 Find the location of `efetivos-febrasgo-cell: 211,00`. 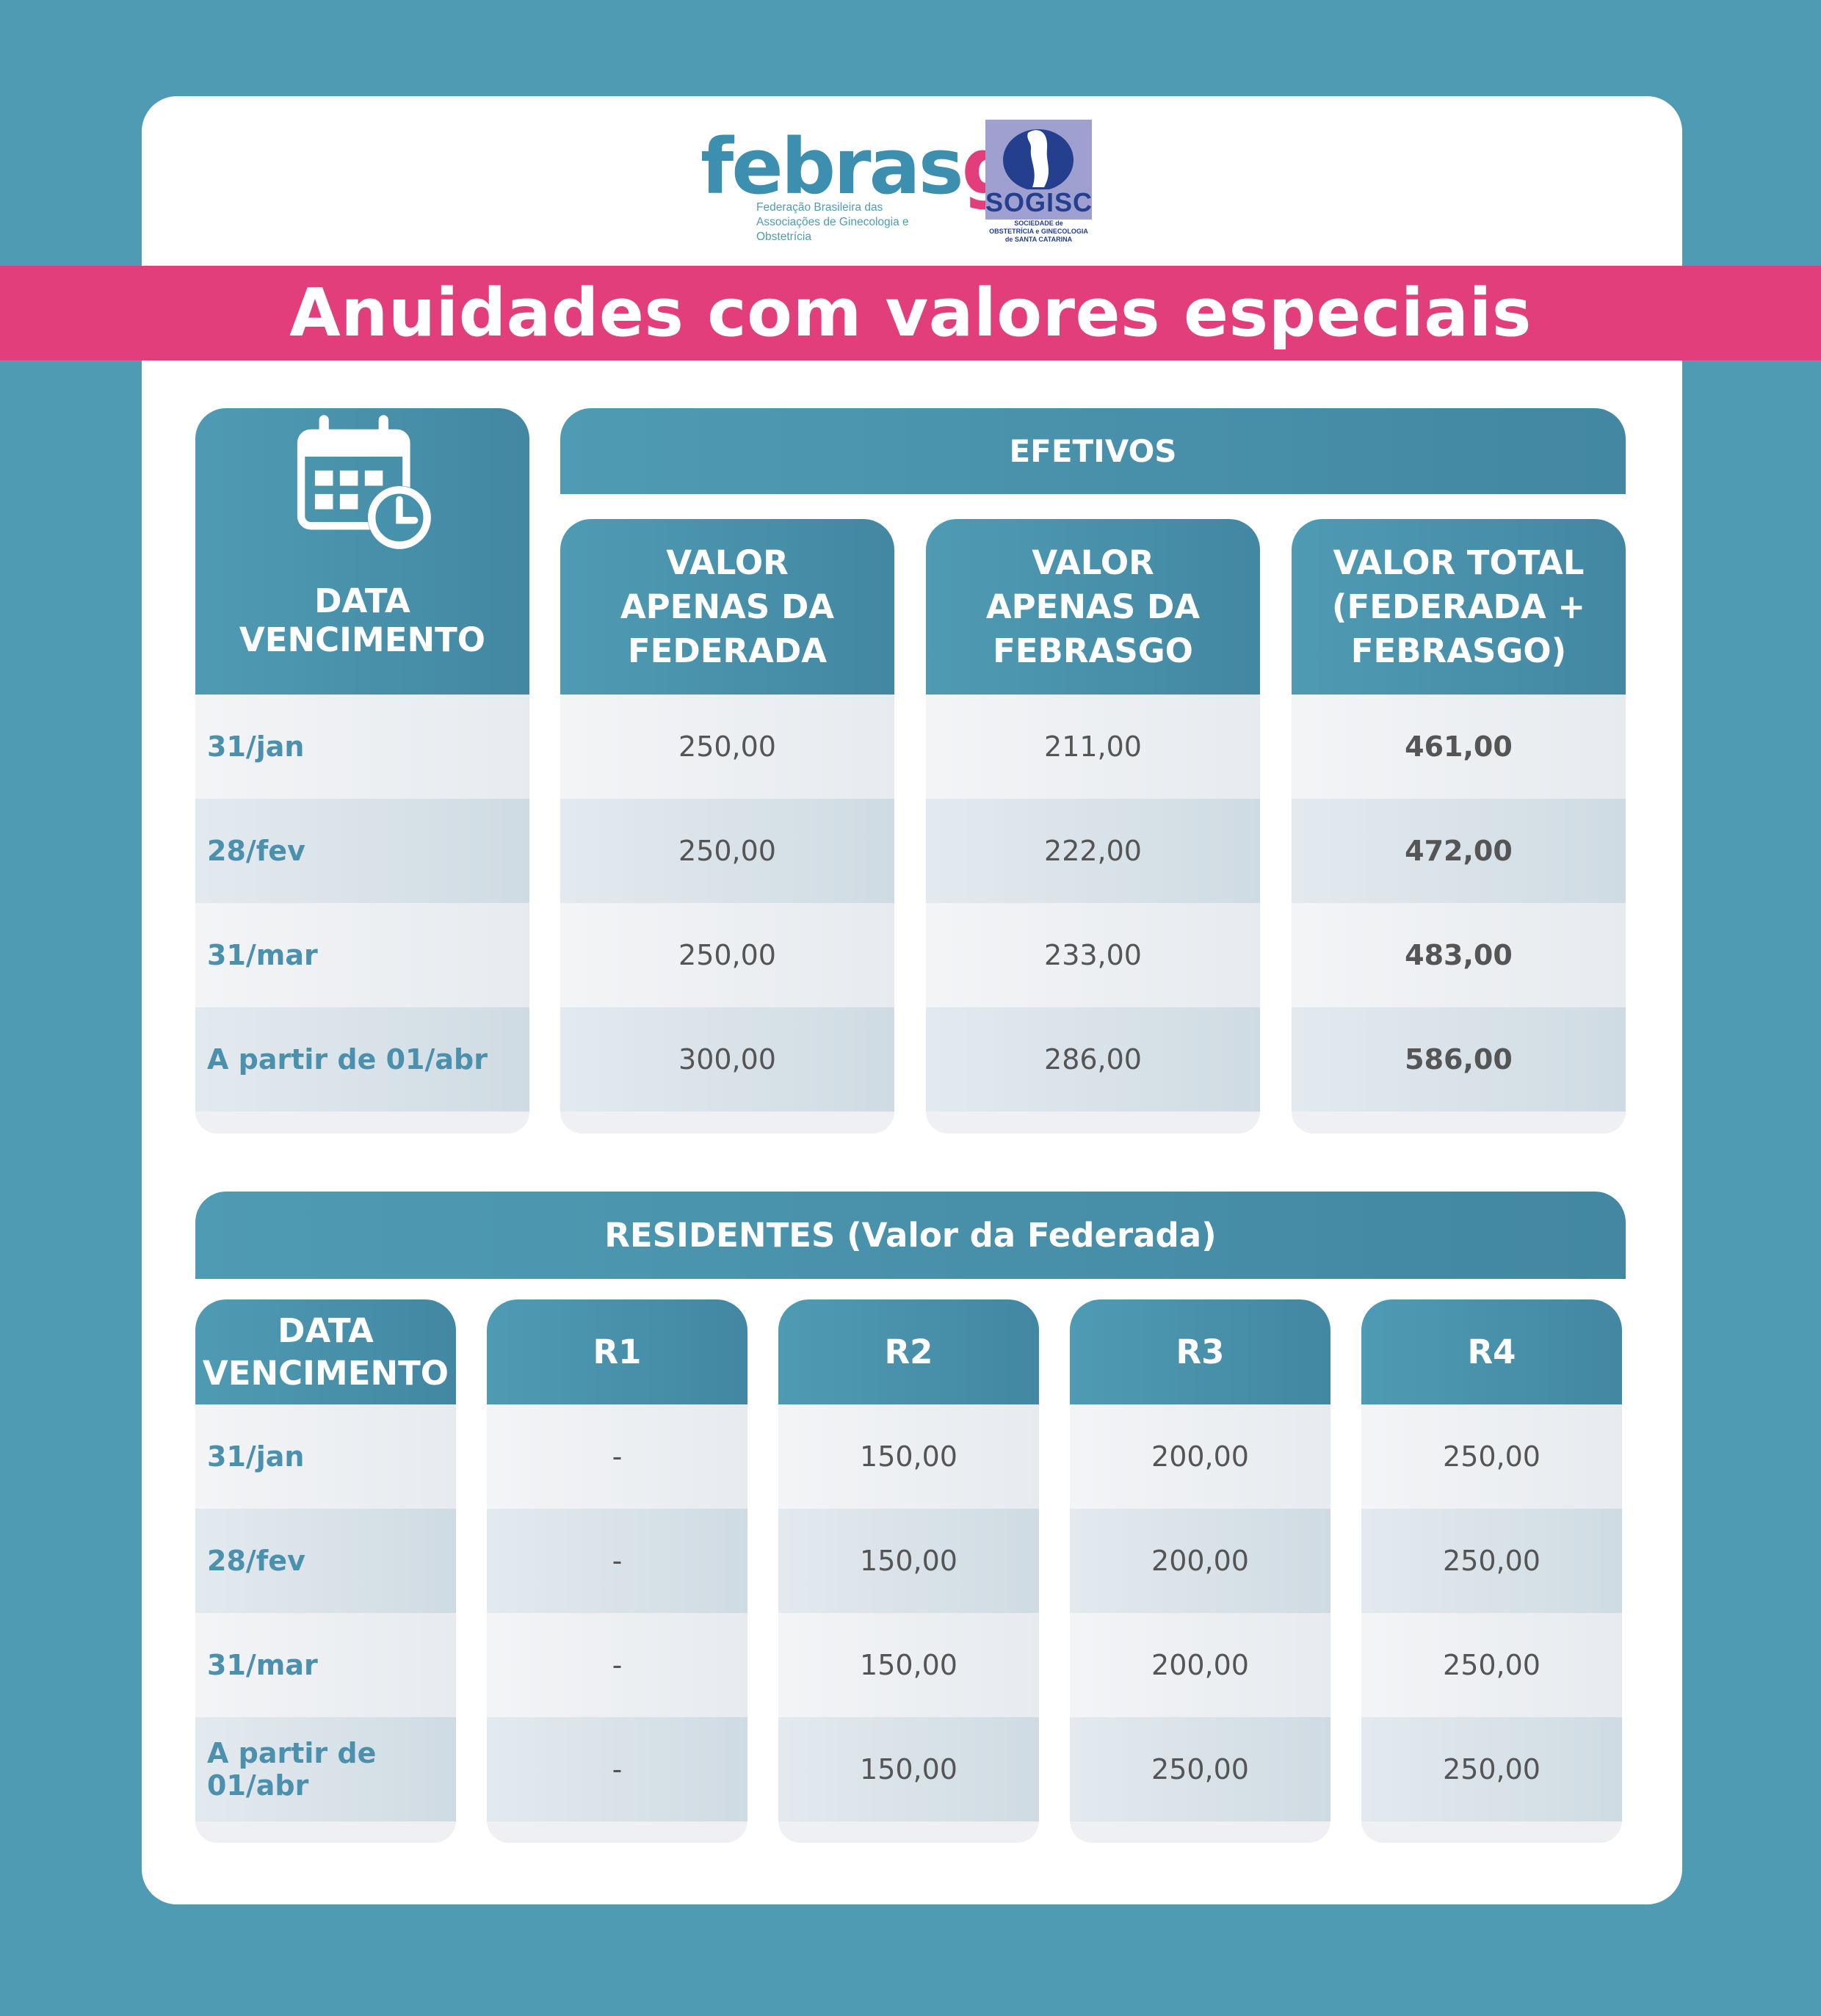

efetivos-febrasgo-cell: 211,00 is located at coordinates (1093, 747).